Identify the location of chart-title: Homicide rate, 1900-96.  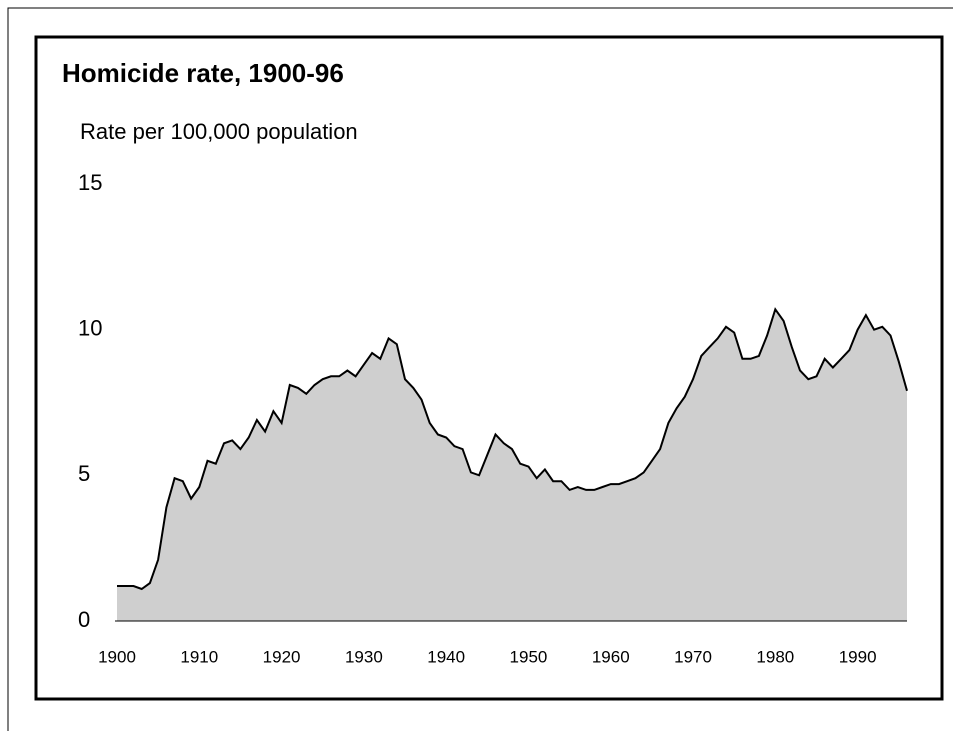
(203, 73).